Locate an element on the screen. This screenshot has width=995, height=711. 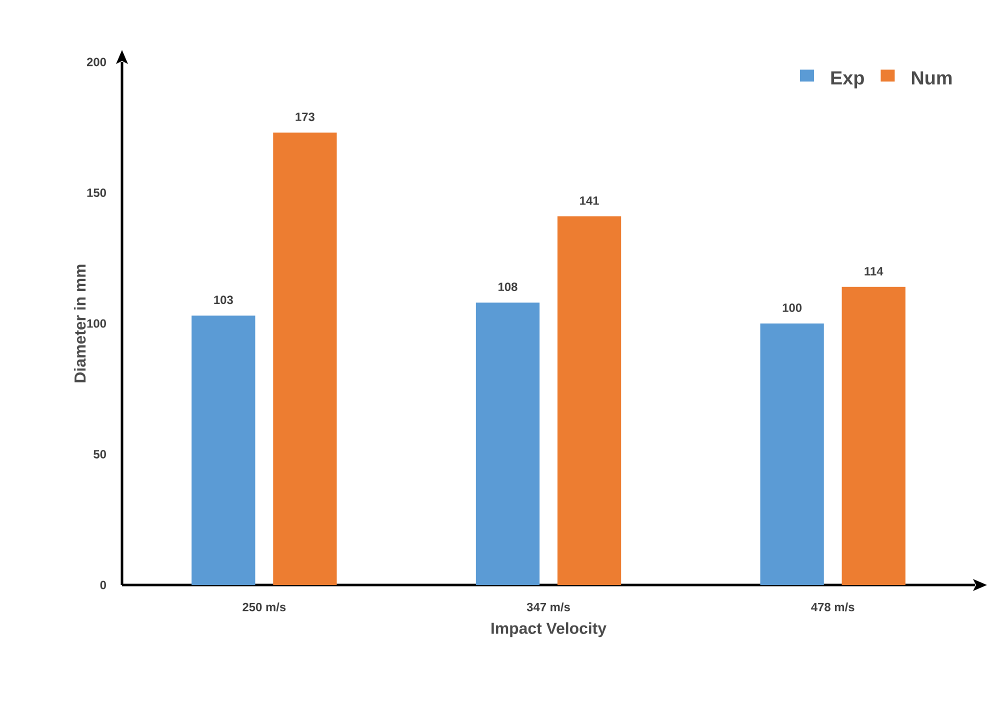
legend-label: Exp is located at coordinates (847, 79).